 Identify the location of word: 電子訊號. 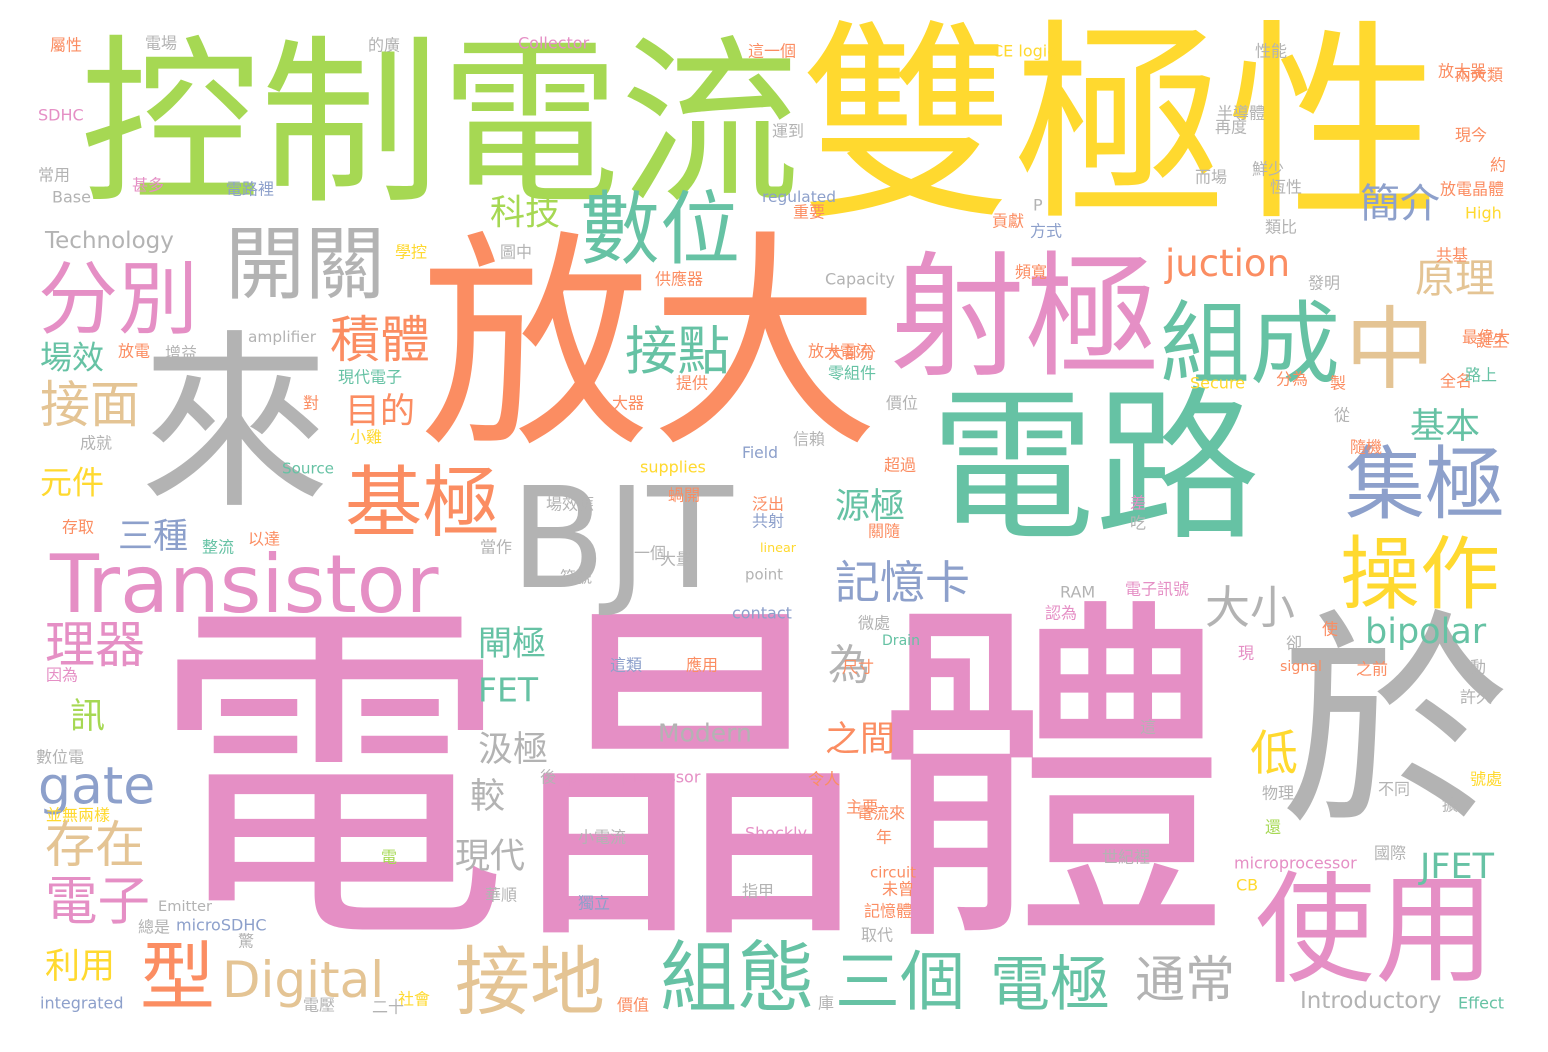
(1157, 590).